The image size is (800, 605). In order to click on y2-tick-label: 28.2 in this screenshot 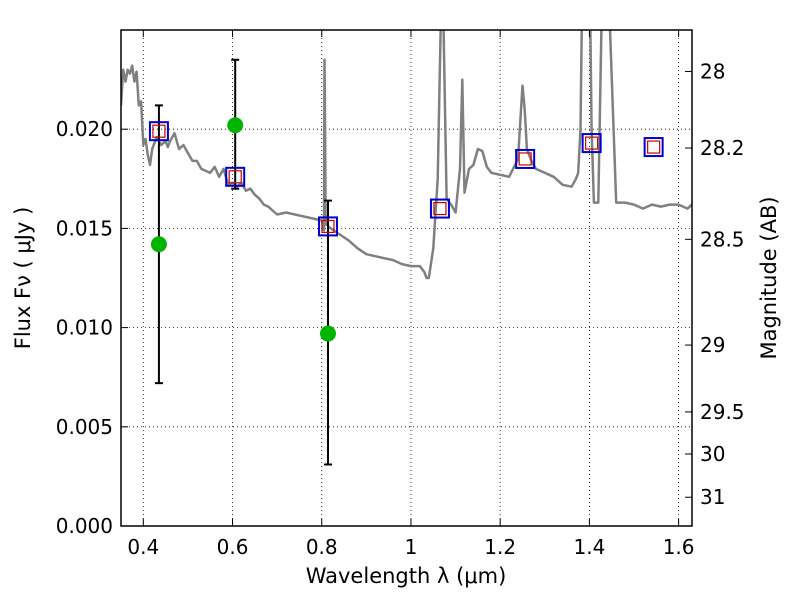, I will do `click(722, 148)`.